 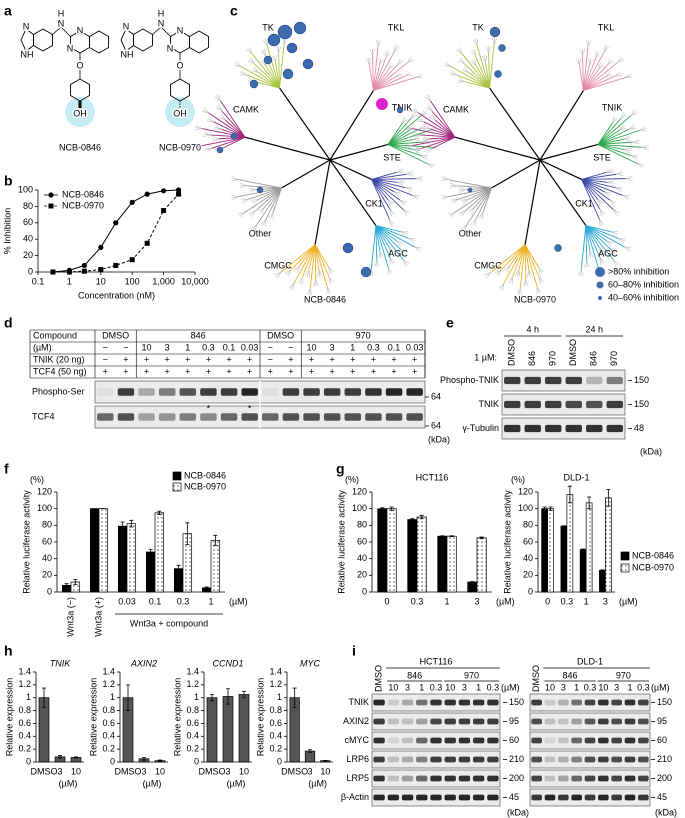 I want to click on highlight-label: TNIK, so click(x=402, y=107).